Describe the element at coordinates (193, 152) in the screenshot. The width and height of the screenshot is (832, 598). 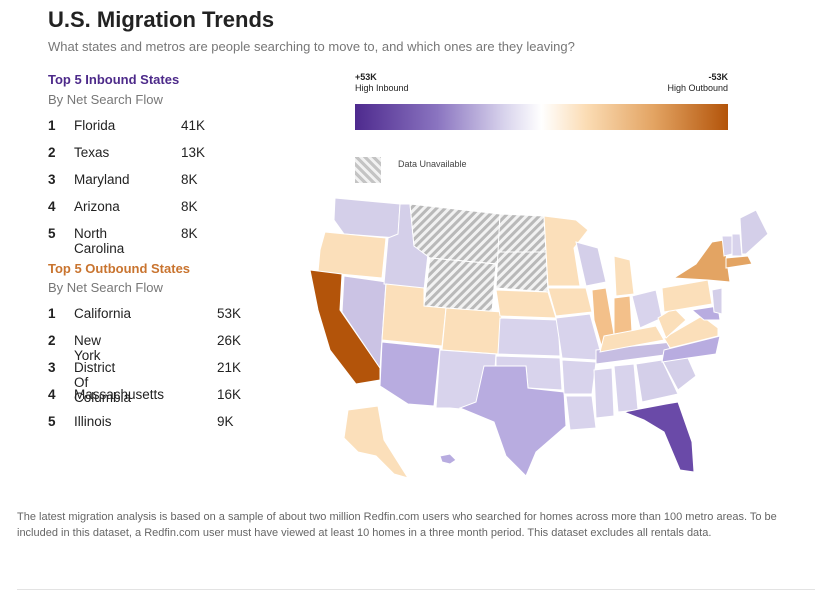
I see `flow-value: 13K` at that location.